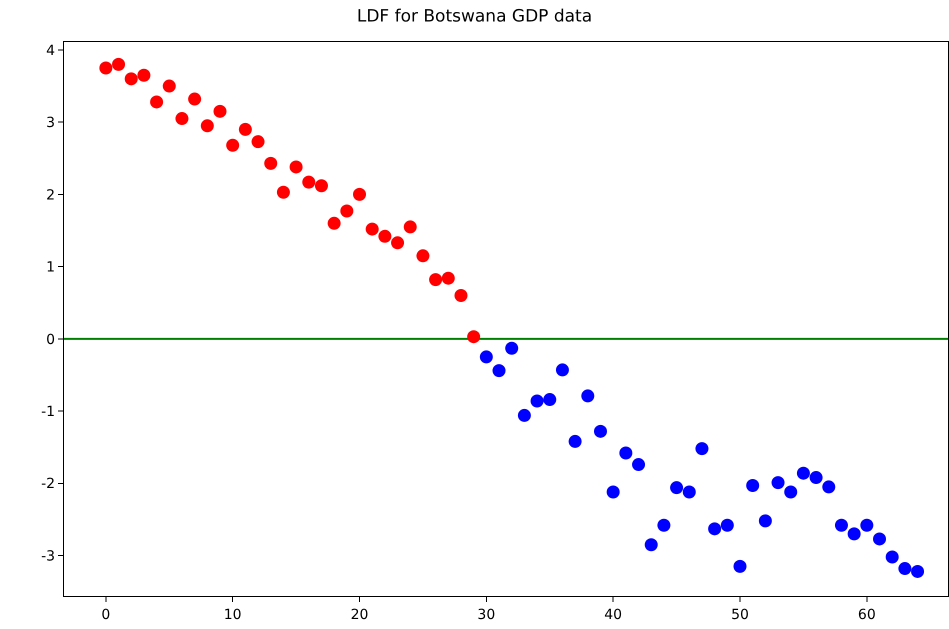 The width and height of the screenshot is (949, 629). I want to click on x-tick-label: 10, so click(233, 614).